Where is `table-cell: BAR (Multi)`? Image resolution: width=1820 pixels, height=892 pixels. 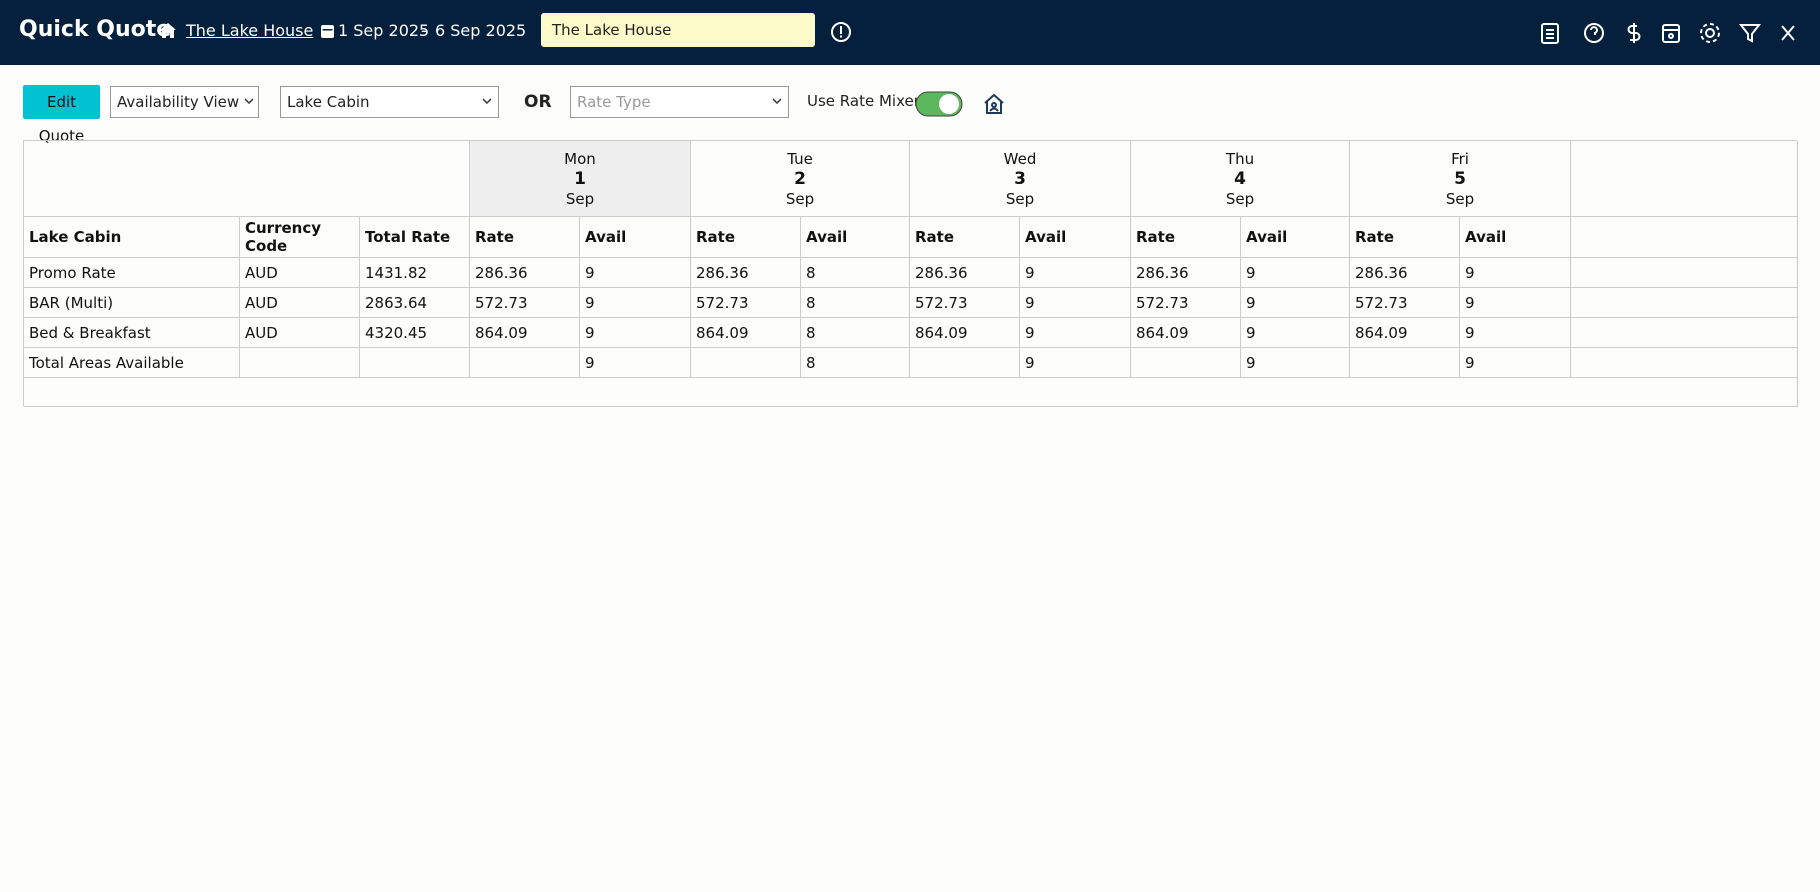 table-cell: BAR (Multi) is located at coordinates (132, 303).